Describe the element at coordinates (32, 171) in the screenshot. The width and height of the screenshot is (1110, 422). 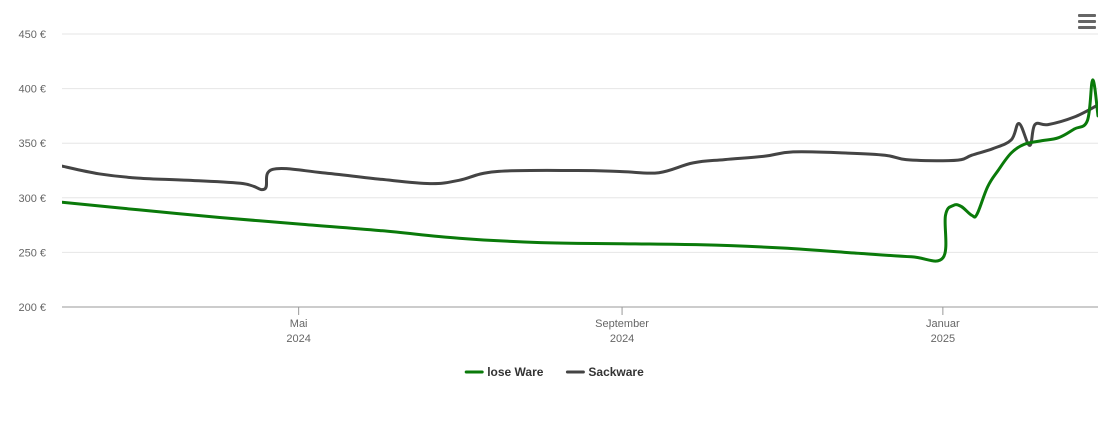
I see `y-axis-ticks: 200 € 250 € 300 € 350 € 400 € 450 €` at that location.